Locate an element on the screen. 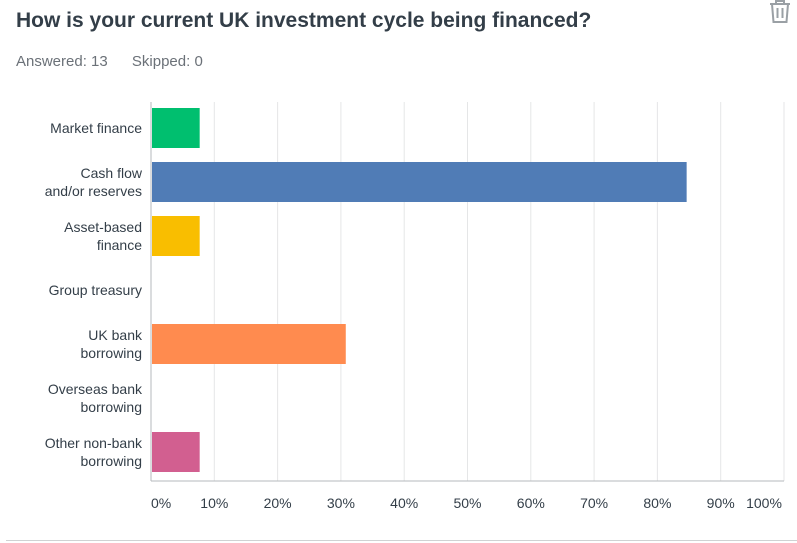 The width and height of the screenshot is (797, 543). x-tick-label: 70% is located at coordinates (594, 503).